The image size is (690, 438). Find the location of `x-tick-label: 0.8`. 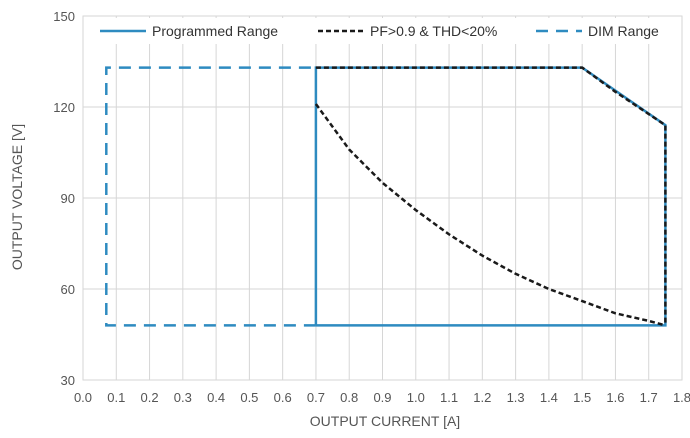

x-tick-label: 0.8 is located at coordinates (349, 397).